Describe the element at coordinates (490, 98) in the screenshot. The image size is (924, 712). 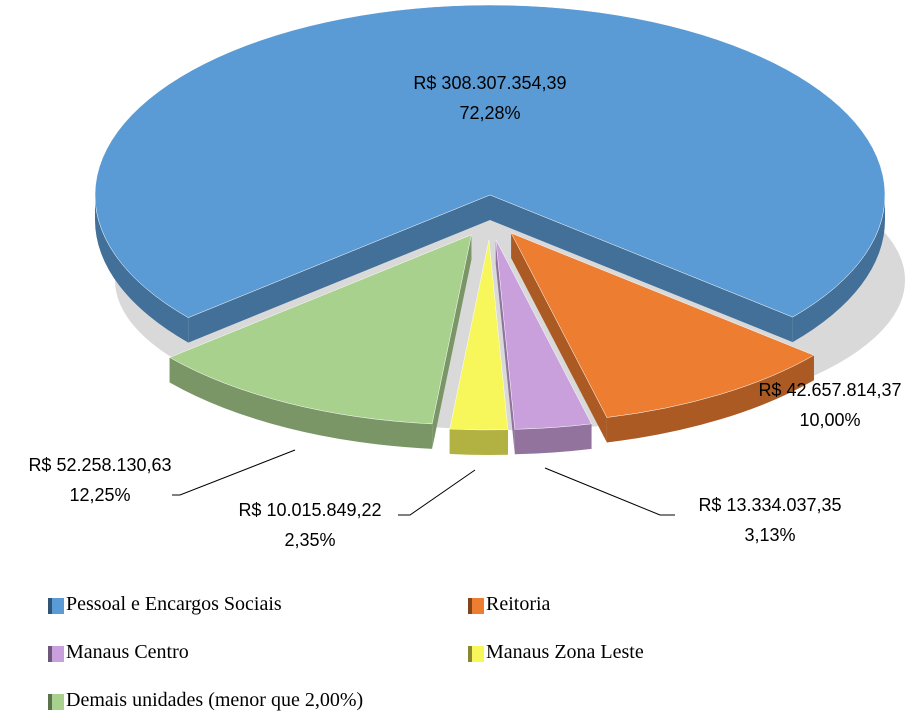
I see `data-label: R$ 308.307.354,39 72,28%` at that location.